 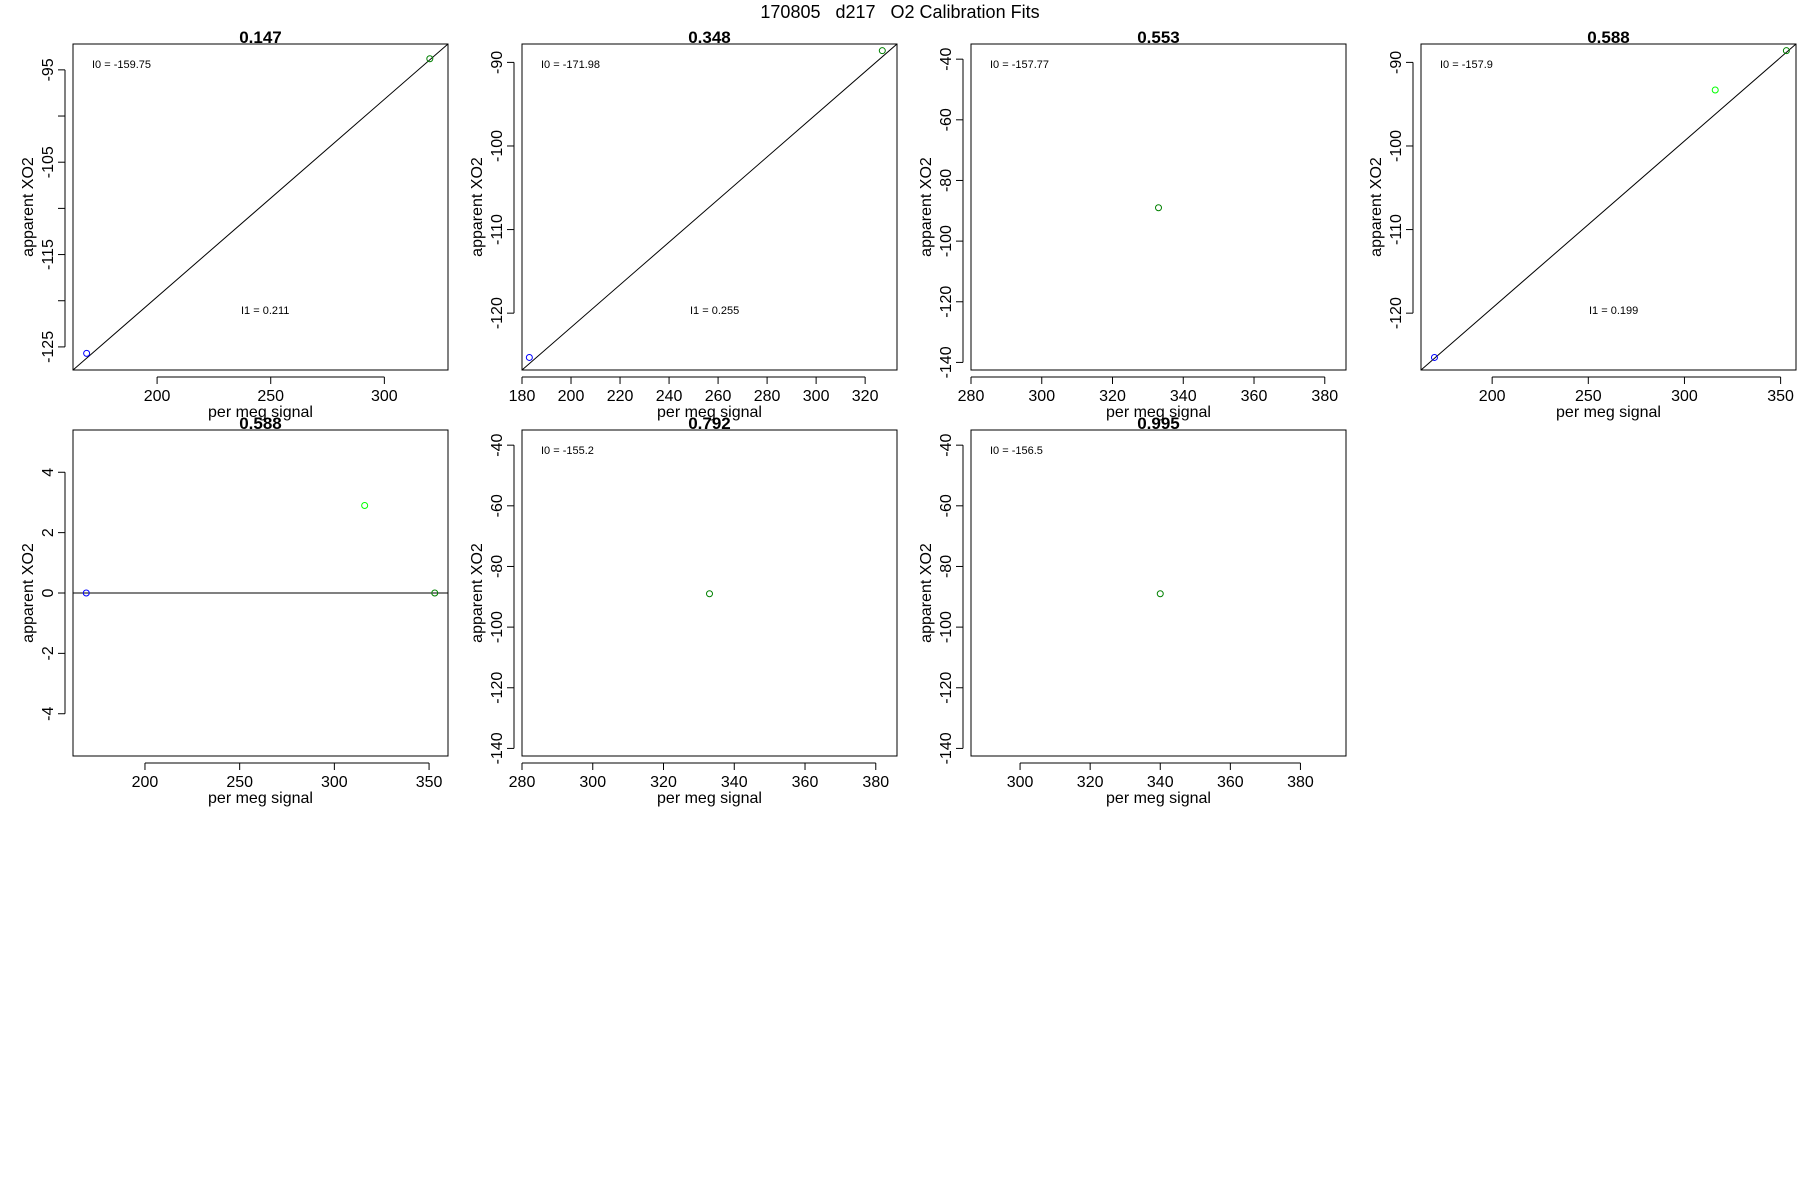 What do you see at coordinates (1016, 451) in the screenshot?
I see `intercept-annotation: I0 = -156.5` at bounding box center [1016, 451].